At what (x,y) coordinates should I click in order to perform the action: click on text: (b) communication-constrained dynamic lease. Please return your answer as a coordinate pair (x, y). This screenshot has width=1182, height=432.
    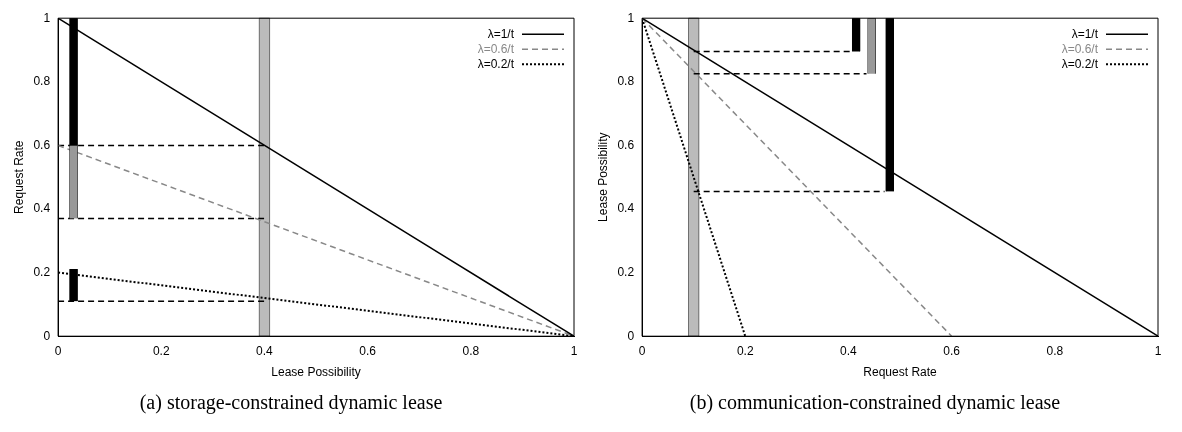
    Looking at the image, I should click on (875, 403).